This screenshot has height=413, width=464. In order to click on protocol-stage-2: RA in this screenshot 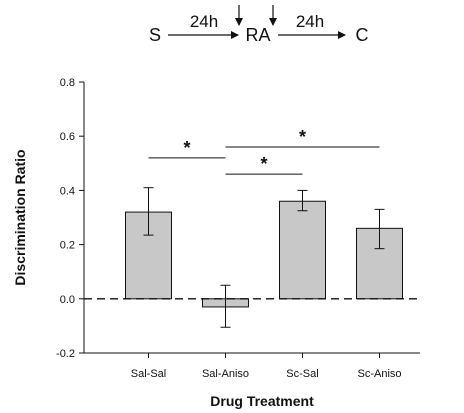, I will do `click(257, 35)`.